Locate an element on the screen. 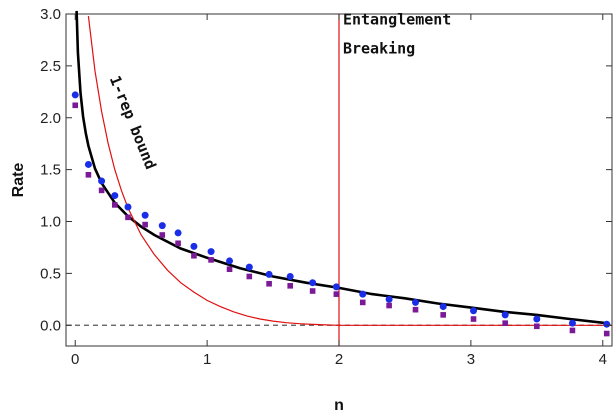 The height and width of the screenshot is (414, 616). annotation-2: 1-rep bound is located at coordinates (133, 122).